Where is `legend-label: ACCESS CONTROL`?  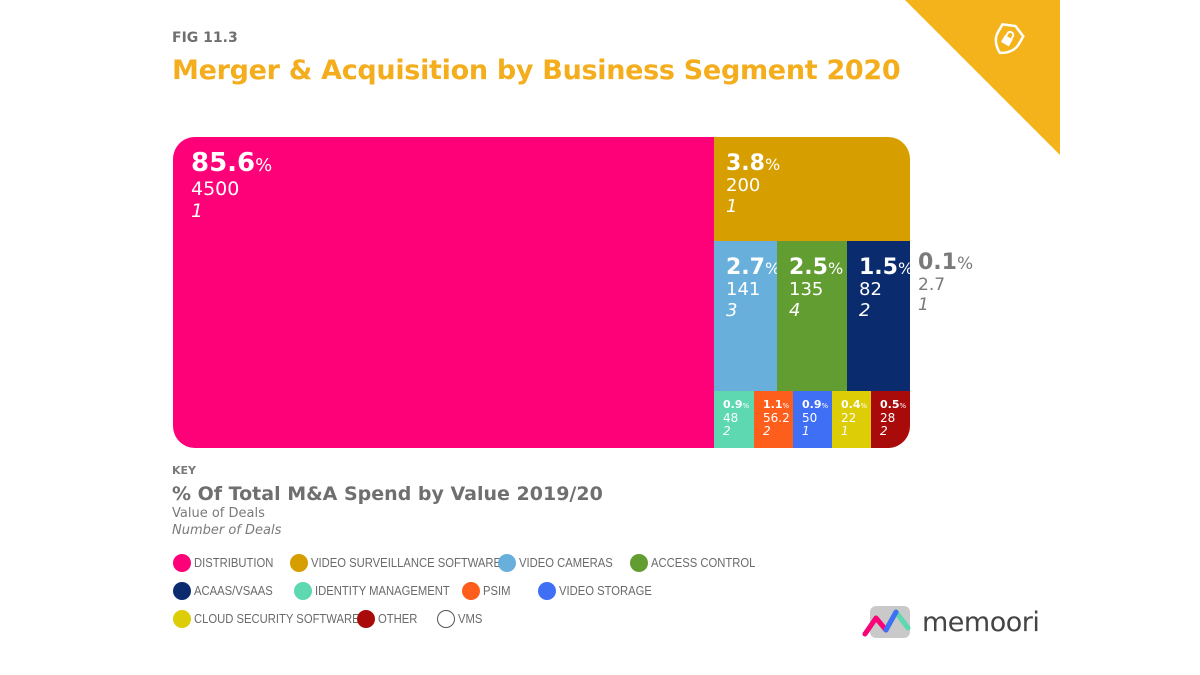
legend-label: ACCESS CONTROL is located at coordinates (703, 563).